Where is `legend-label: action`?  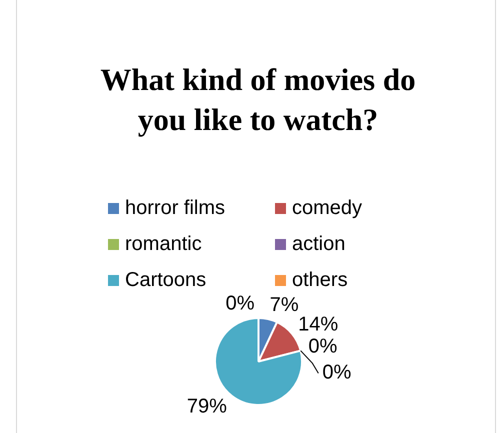 legend-label: action is located at coordinates (319, 244).